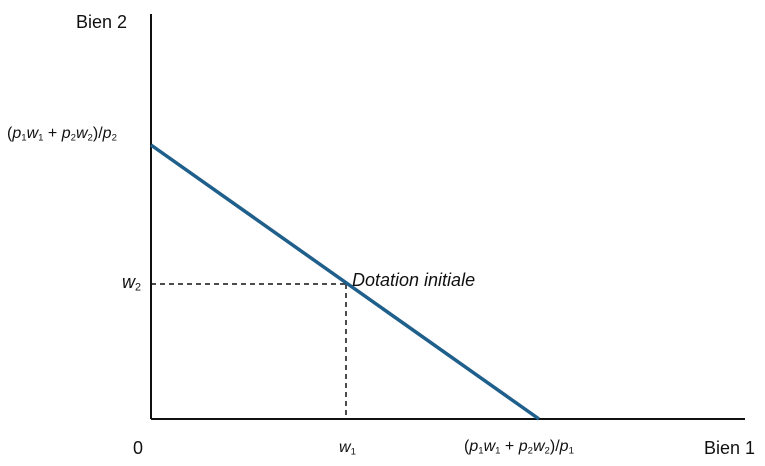 The width and height of the screenshot is (765, 466). Describe the element at coordinates (489, 446) in the screenshot. I see `x-intercept-w1: w` at that location.